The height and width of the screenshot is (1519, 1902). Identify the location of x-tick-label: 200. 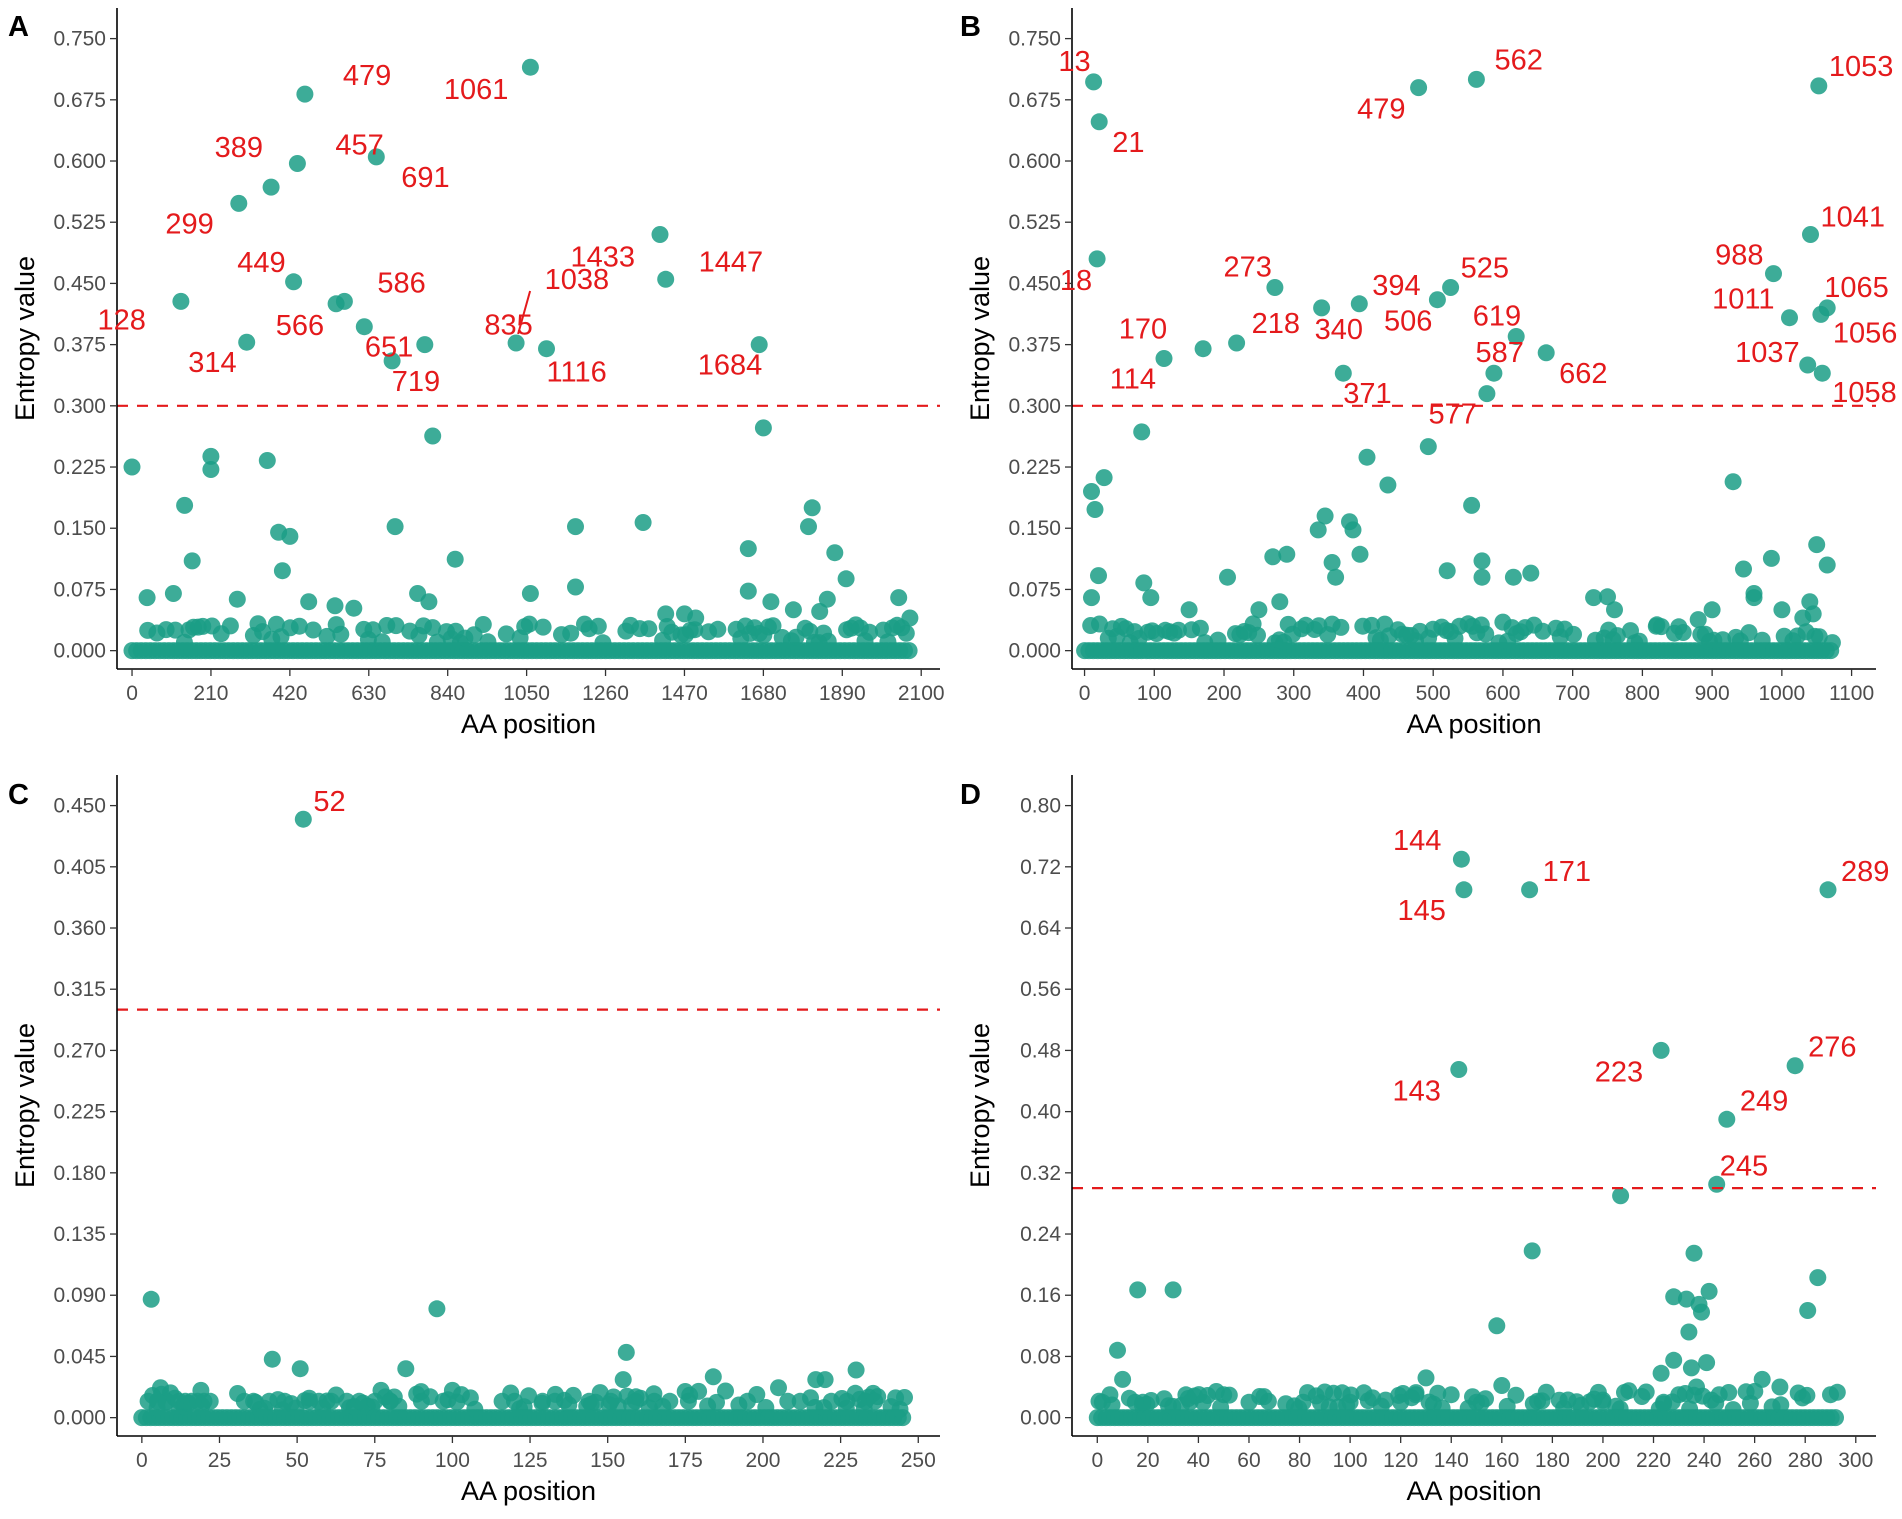
(1602, 1460).